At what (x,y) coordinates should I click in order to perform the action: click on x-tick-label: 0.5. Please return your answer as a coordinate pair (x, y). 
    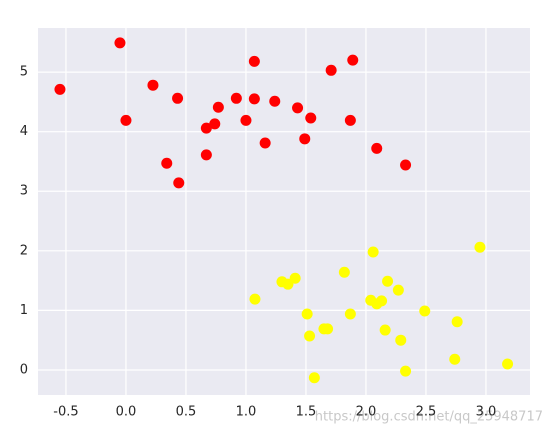
    Looking at the image, I should click on (186, 412).